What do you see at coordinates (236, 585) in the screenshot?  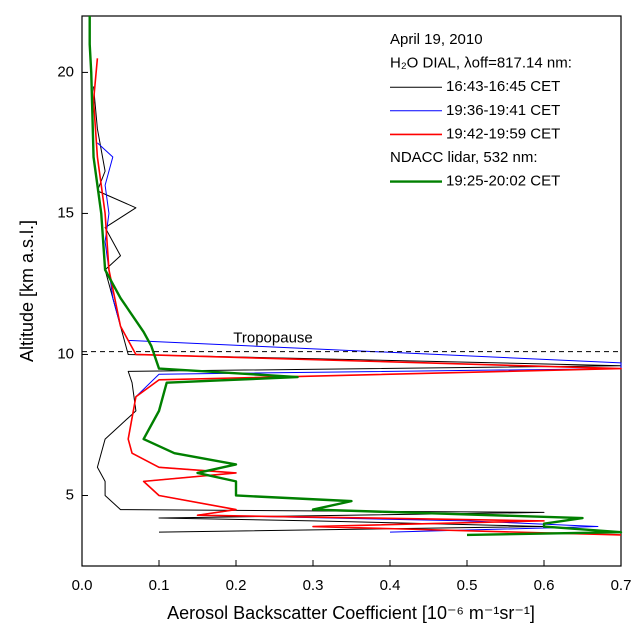 I see `x-tick-label: 0.2` at bounding box center [236, 585].